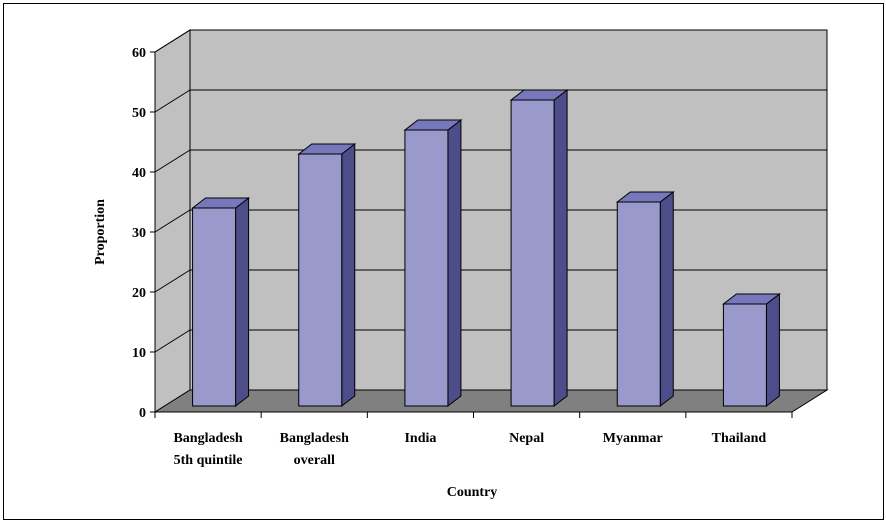 The height and width of the screenshot is (528, 886). I want to click on y-axis-title: Proportion, so click(100, 232).